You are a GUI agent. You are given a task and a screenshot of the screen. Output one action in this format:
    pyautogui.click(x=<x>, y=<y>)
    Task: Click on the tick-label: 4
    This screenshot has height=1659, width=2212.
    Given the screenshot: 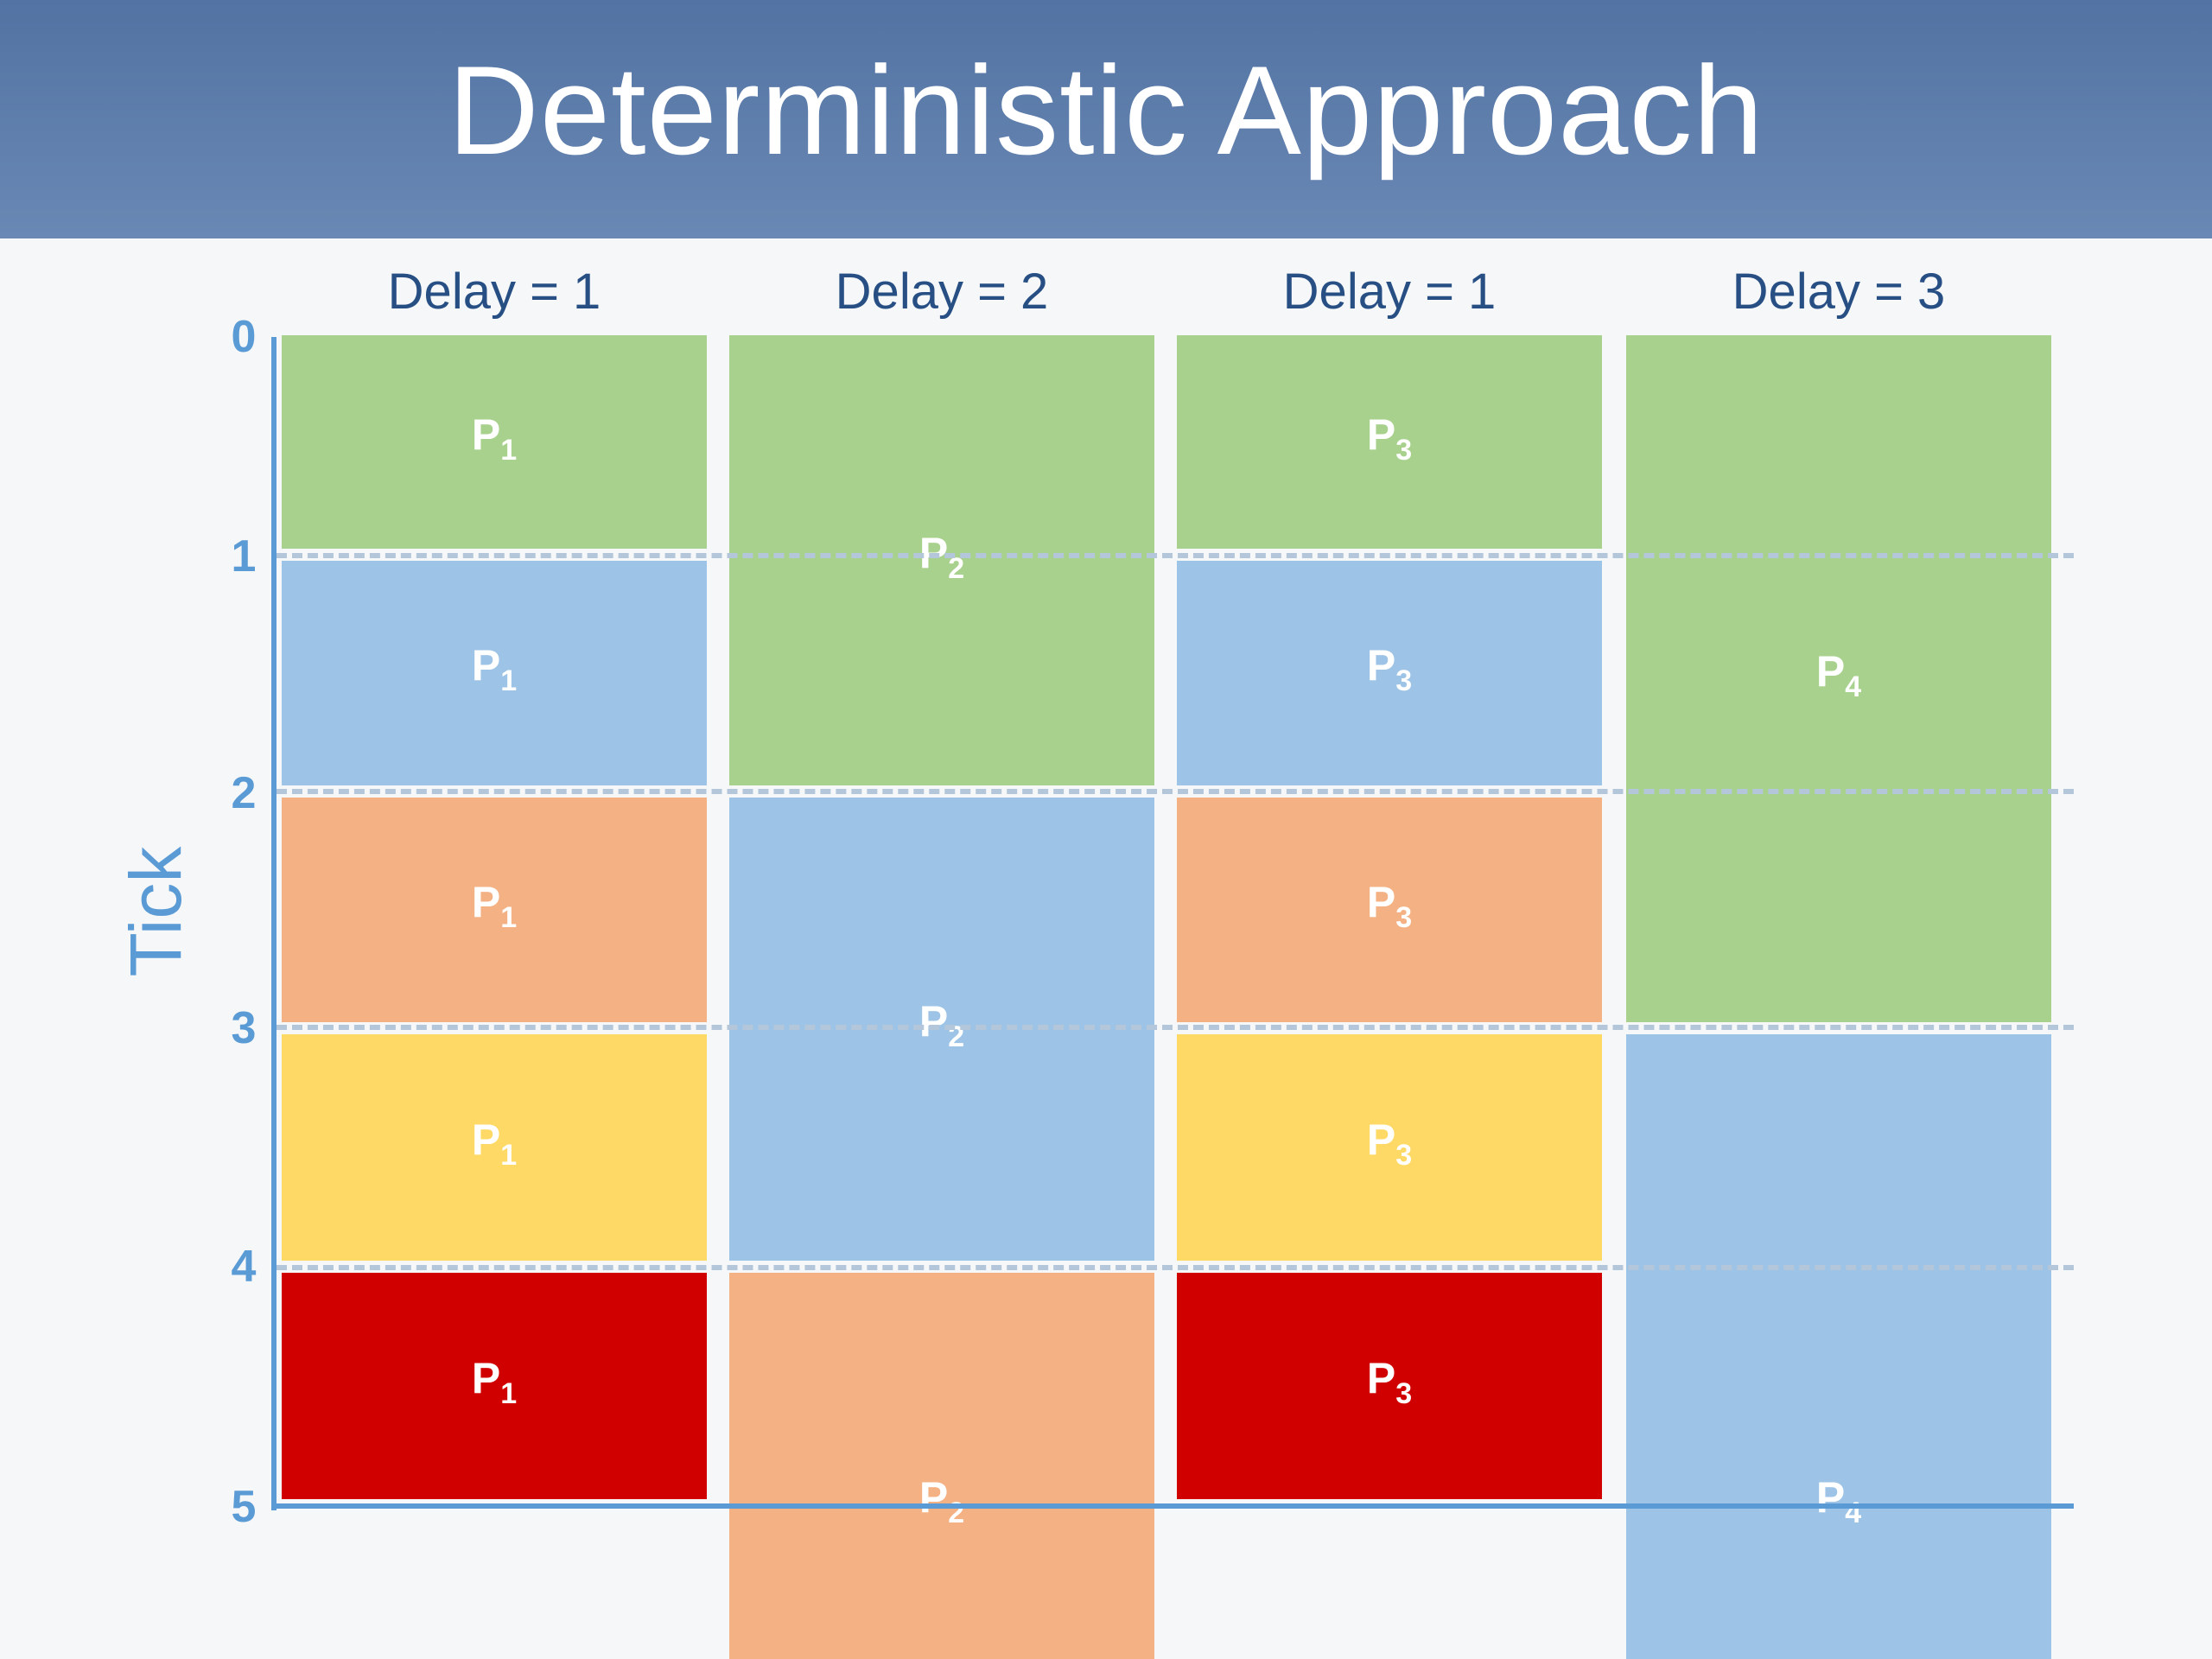 What is the action you would take?
    pyautogui.click(x=244, y=1267)
    